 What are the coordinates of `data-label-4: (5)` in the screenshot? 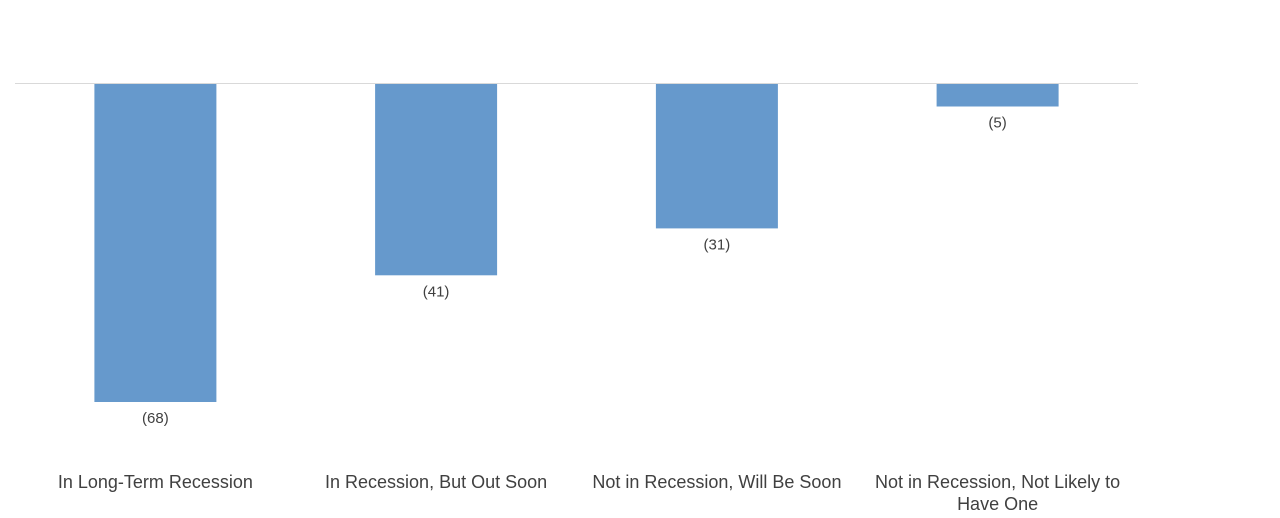 It's located at (997, 123).